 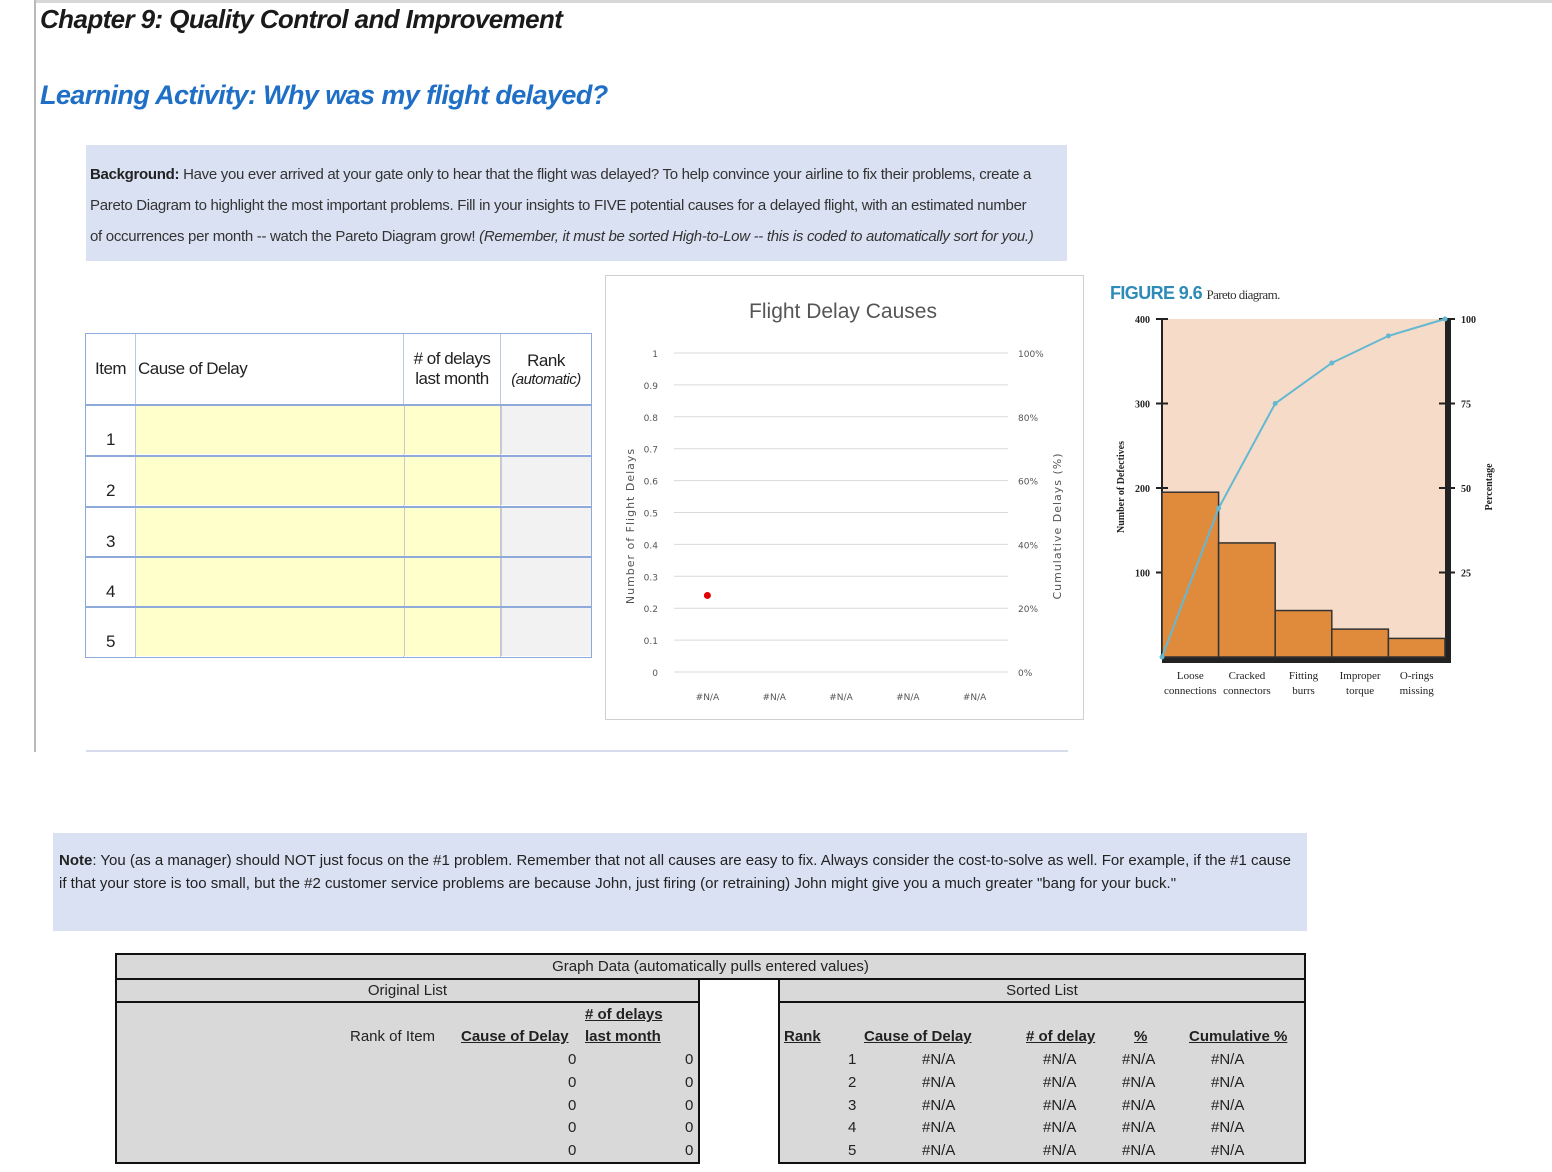 I want to click on section-divider, so click(x=577, y=751).